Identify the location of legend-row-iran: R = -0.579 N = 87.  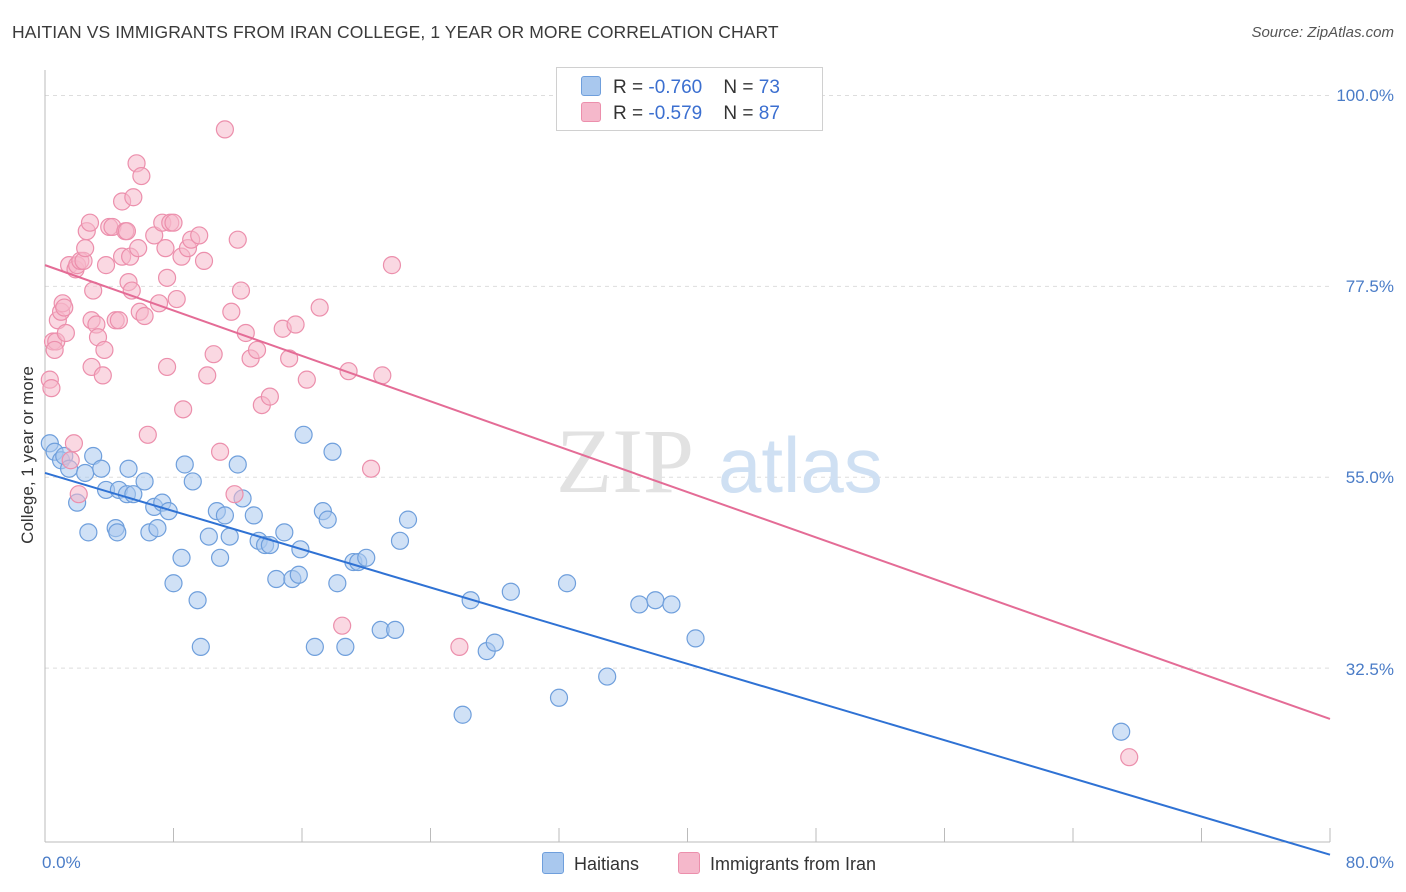
(680, 114).